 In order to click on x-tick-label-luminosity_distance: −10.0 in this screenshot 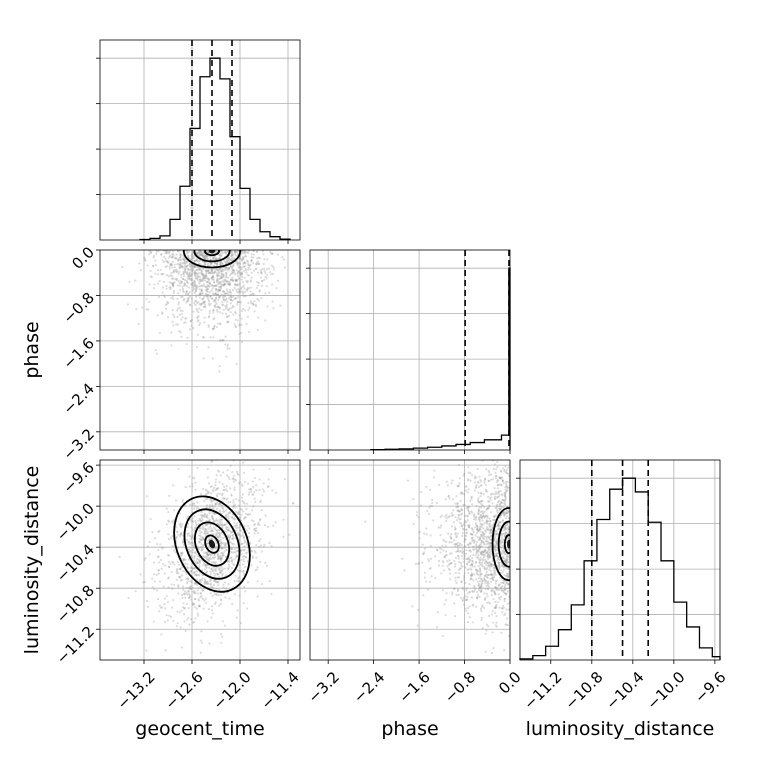, I will do `click(665, 690)`.